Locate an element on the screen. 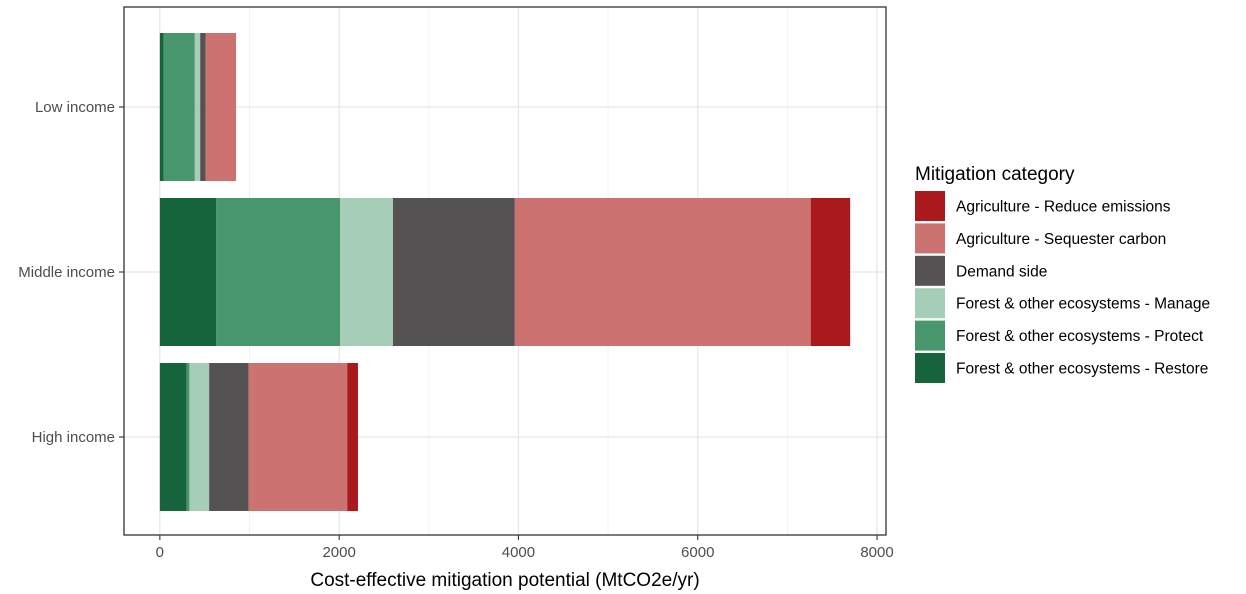 This screenshot has height=594, width=1246. x-tick-label: 4000 is located at coordinates (518, 552).